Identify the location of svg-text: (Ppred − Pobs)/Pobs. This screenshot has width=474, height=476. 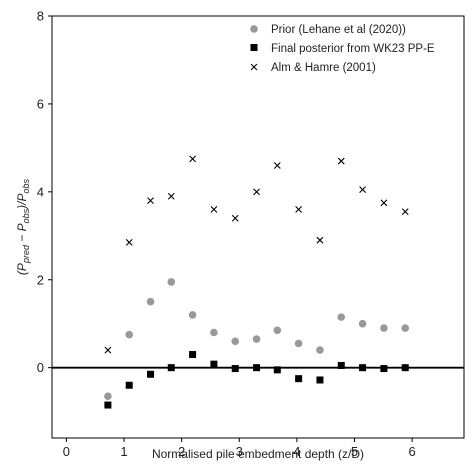
(23, 226).